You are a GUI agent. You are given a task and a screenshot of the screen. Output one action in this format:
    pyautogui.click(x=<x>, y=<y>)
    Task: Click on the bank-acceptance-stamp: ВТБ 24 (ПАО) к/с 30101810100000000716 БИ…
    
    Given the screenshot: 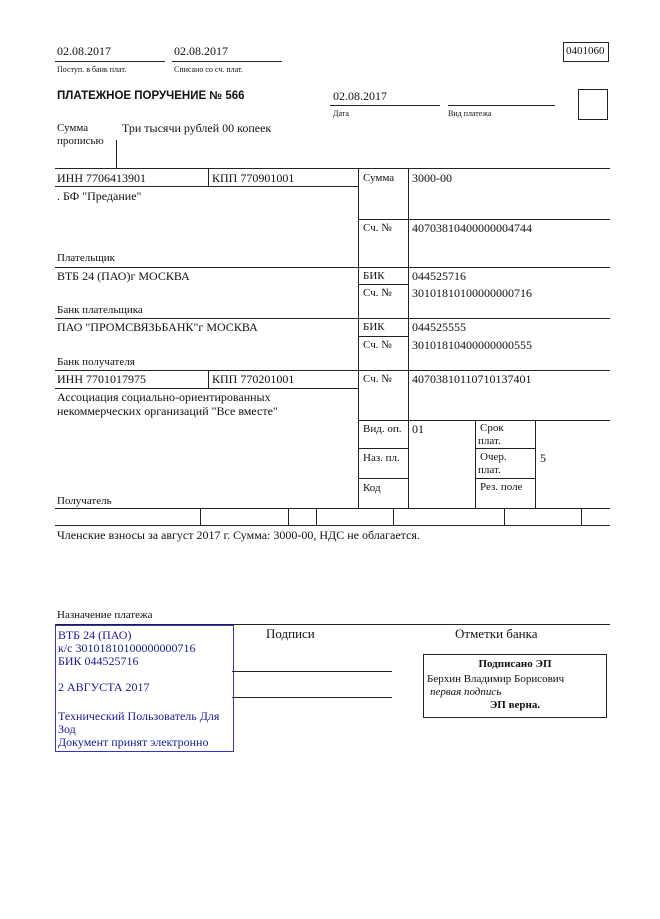 What is the action you would take?
    pyautogui.click(x=144, y=688)
    